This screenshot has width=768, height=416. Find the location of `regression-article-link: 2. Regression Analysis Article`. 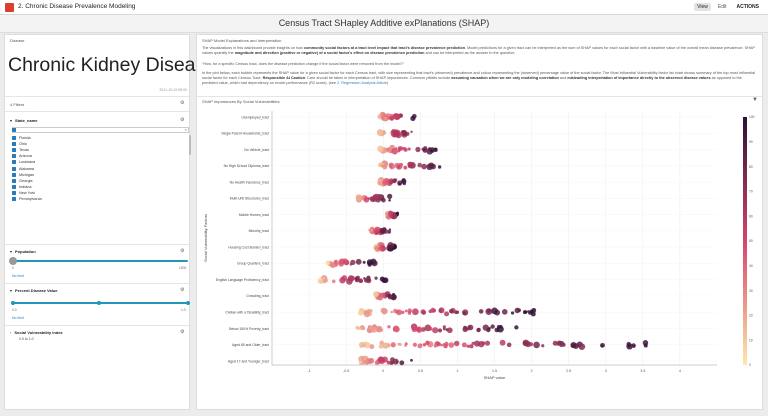

regression-article-link: 2. Regression Analysis Article is located at coordinates (362, 83).